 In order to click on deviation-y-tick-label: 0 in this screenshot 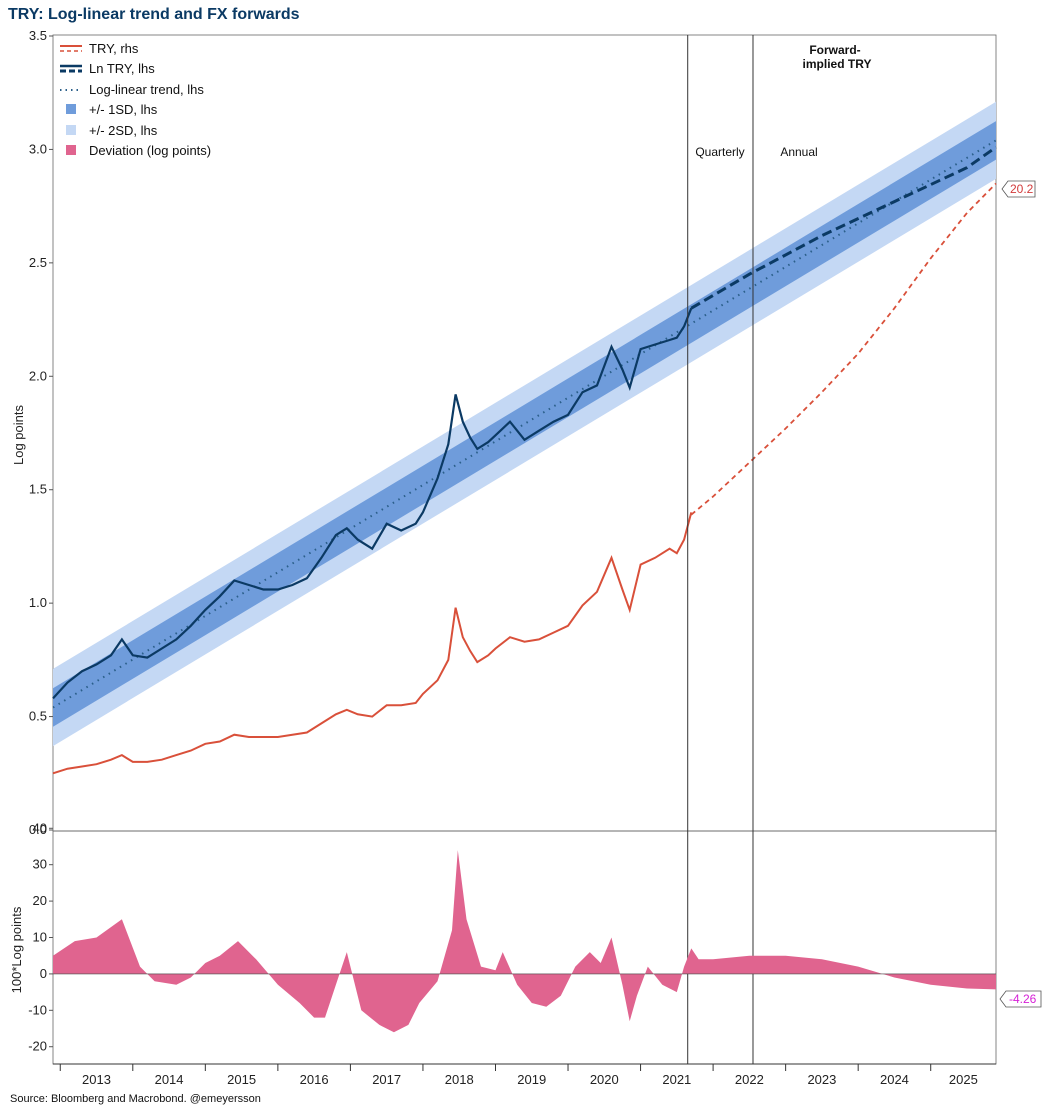, I will do `click(43, 973)`.